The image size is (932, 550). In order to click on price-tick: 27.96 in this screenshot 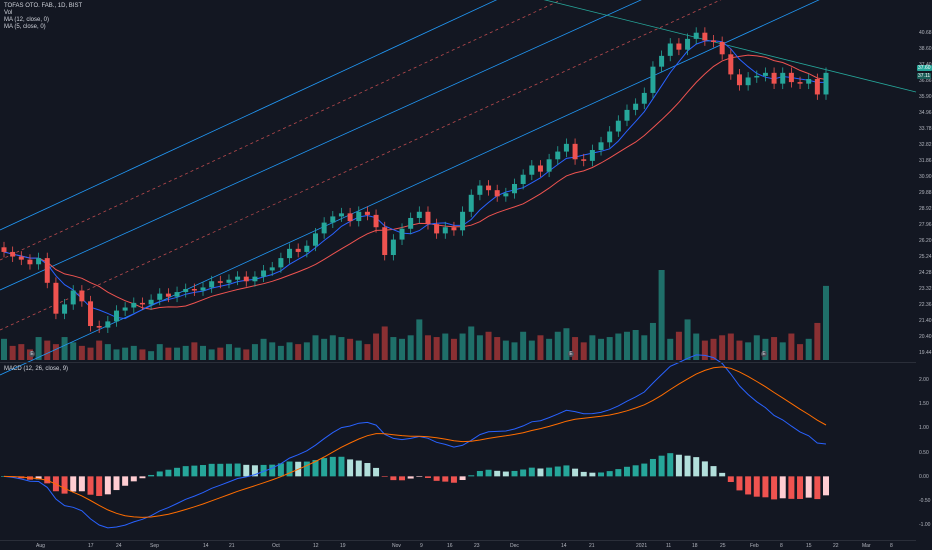, I will do `click(925, 225)`.